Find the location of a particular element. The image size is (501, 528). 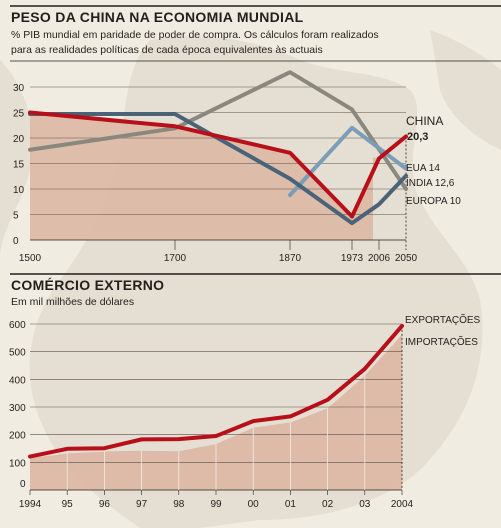

chart1-y-tick-label: 25 is located at coordinates (19, 114).